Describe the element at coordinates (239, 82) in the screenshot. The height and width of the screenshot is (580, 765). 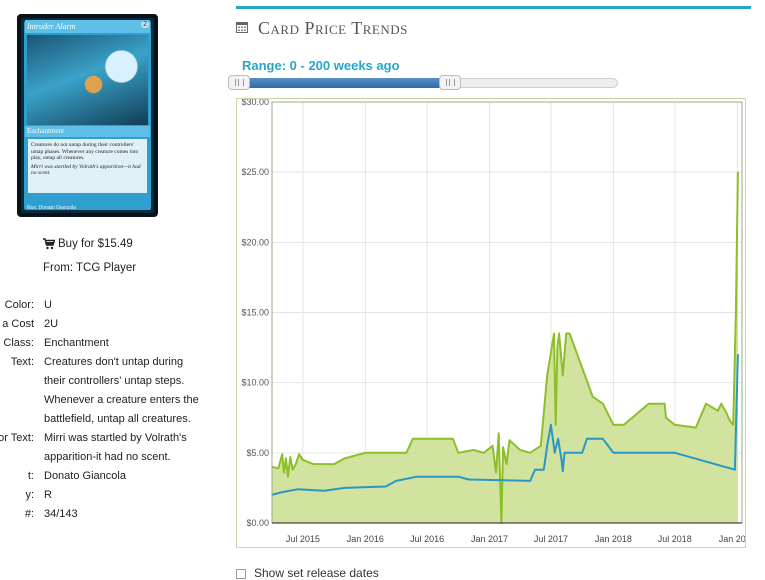
I see `range-slider-handle-start` at that location.